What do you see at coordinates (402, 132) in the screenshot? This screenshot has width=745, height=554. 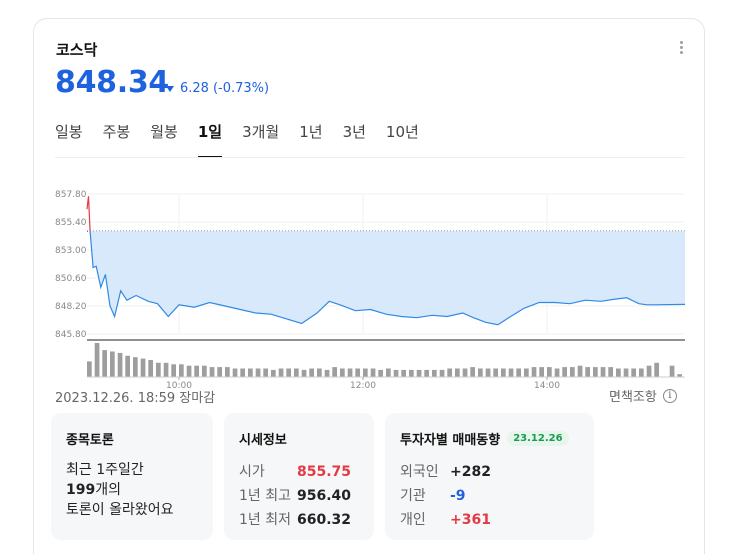 I see `tab-10years: 10년` at bounding box center [402, 132].